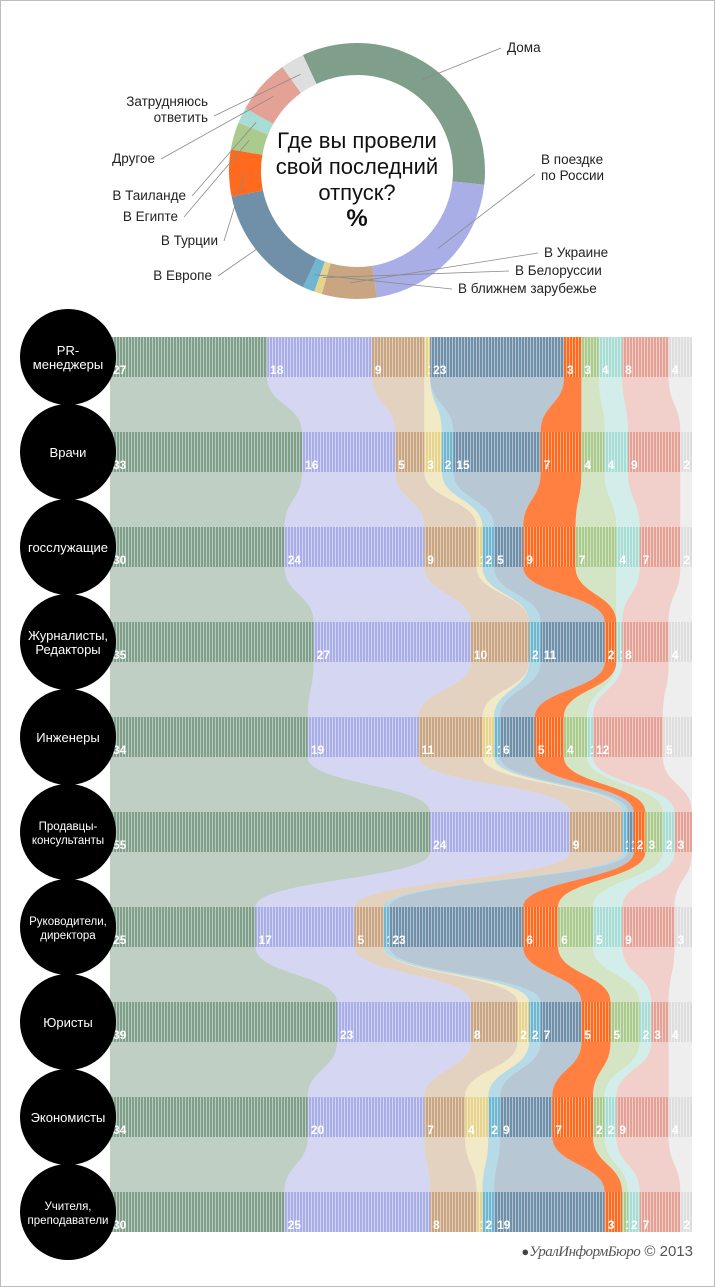 The width and height of the screenshot is (715, 1287). Describe the element at coordinates (622, 560) in the screenshot. I see `value-label-thailand: 4` at that location.